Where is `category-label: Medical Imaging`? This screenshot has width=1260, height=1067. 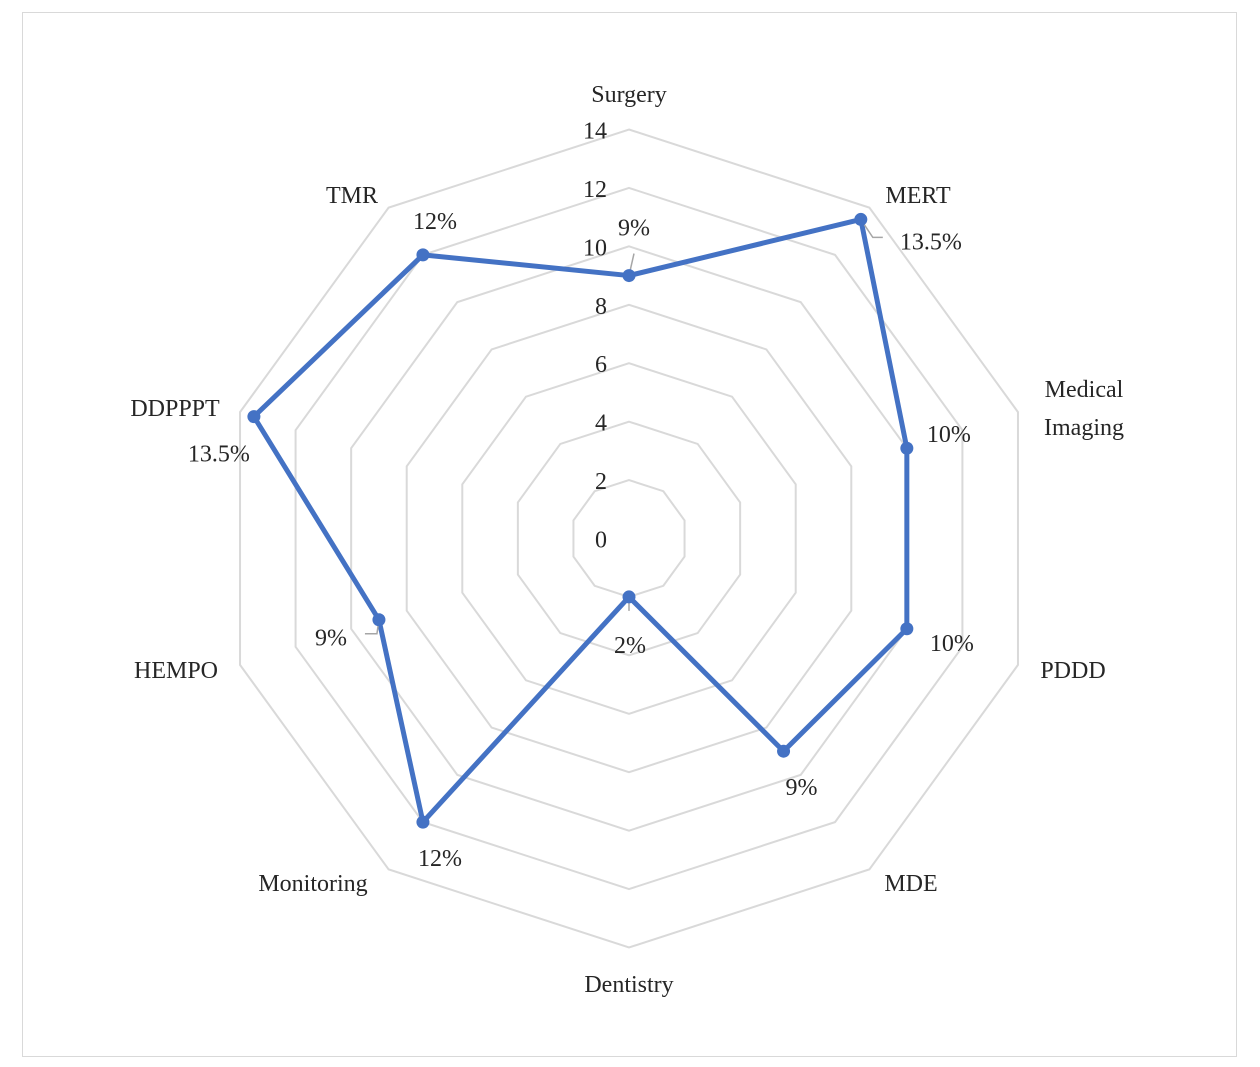
category-label: Medical Imaging is located at coordinates (1084, 409).